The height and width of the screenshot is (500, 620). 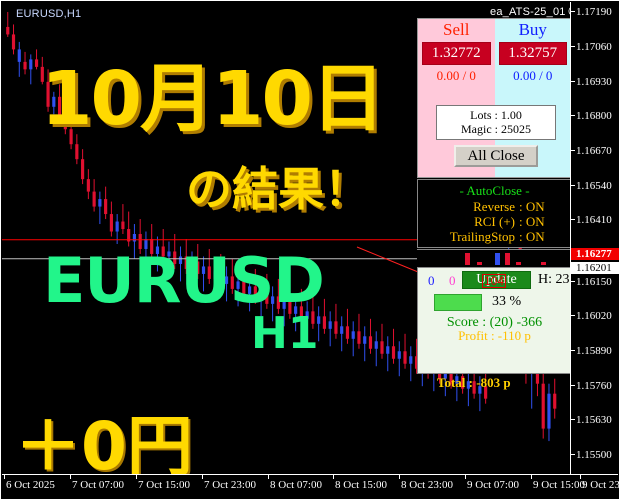 What do you see at coordinates (528, 12) in the screenshot?
I see `ea-name-text: ea_ATS-25_01` at bounding box center [528, 12].